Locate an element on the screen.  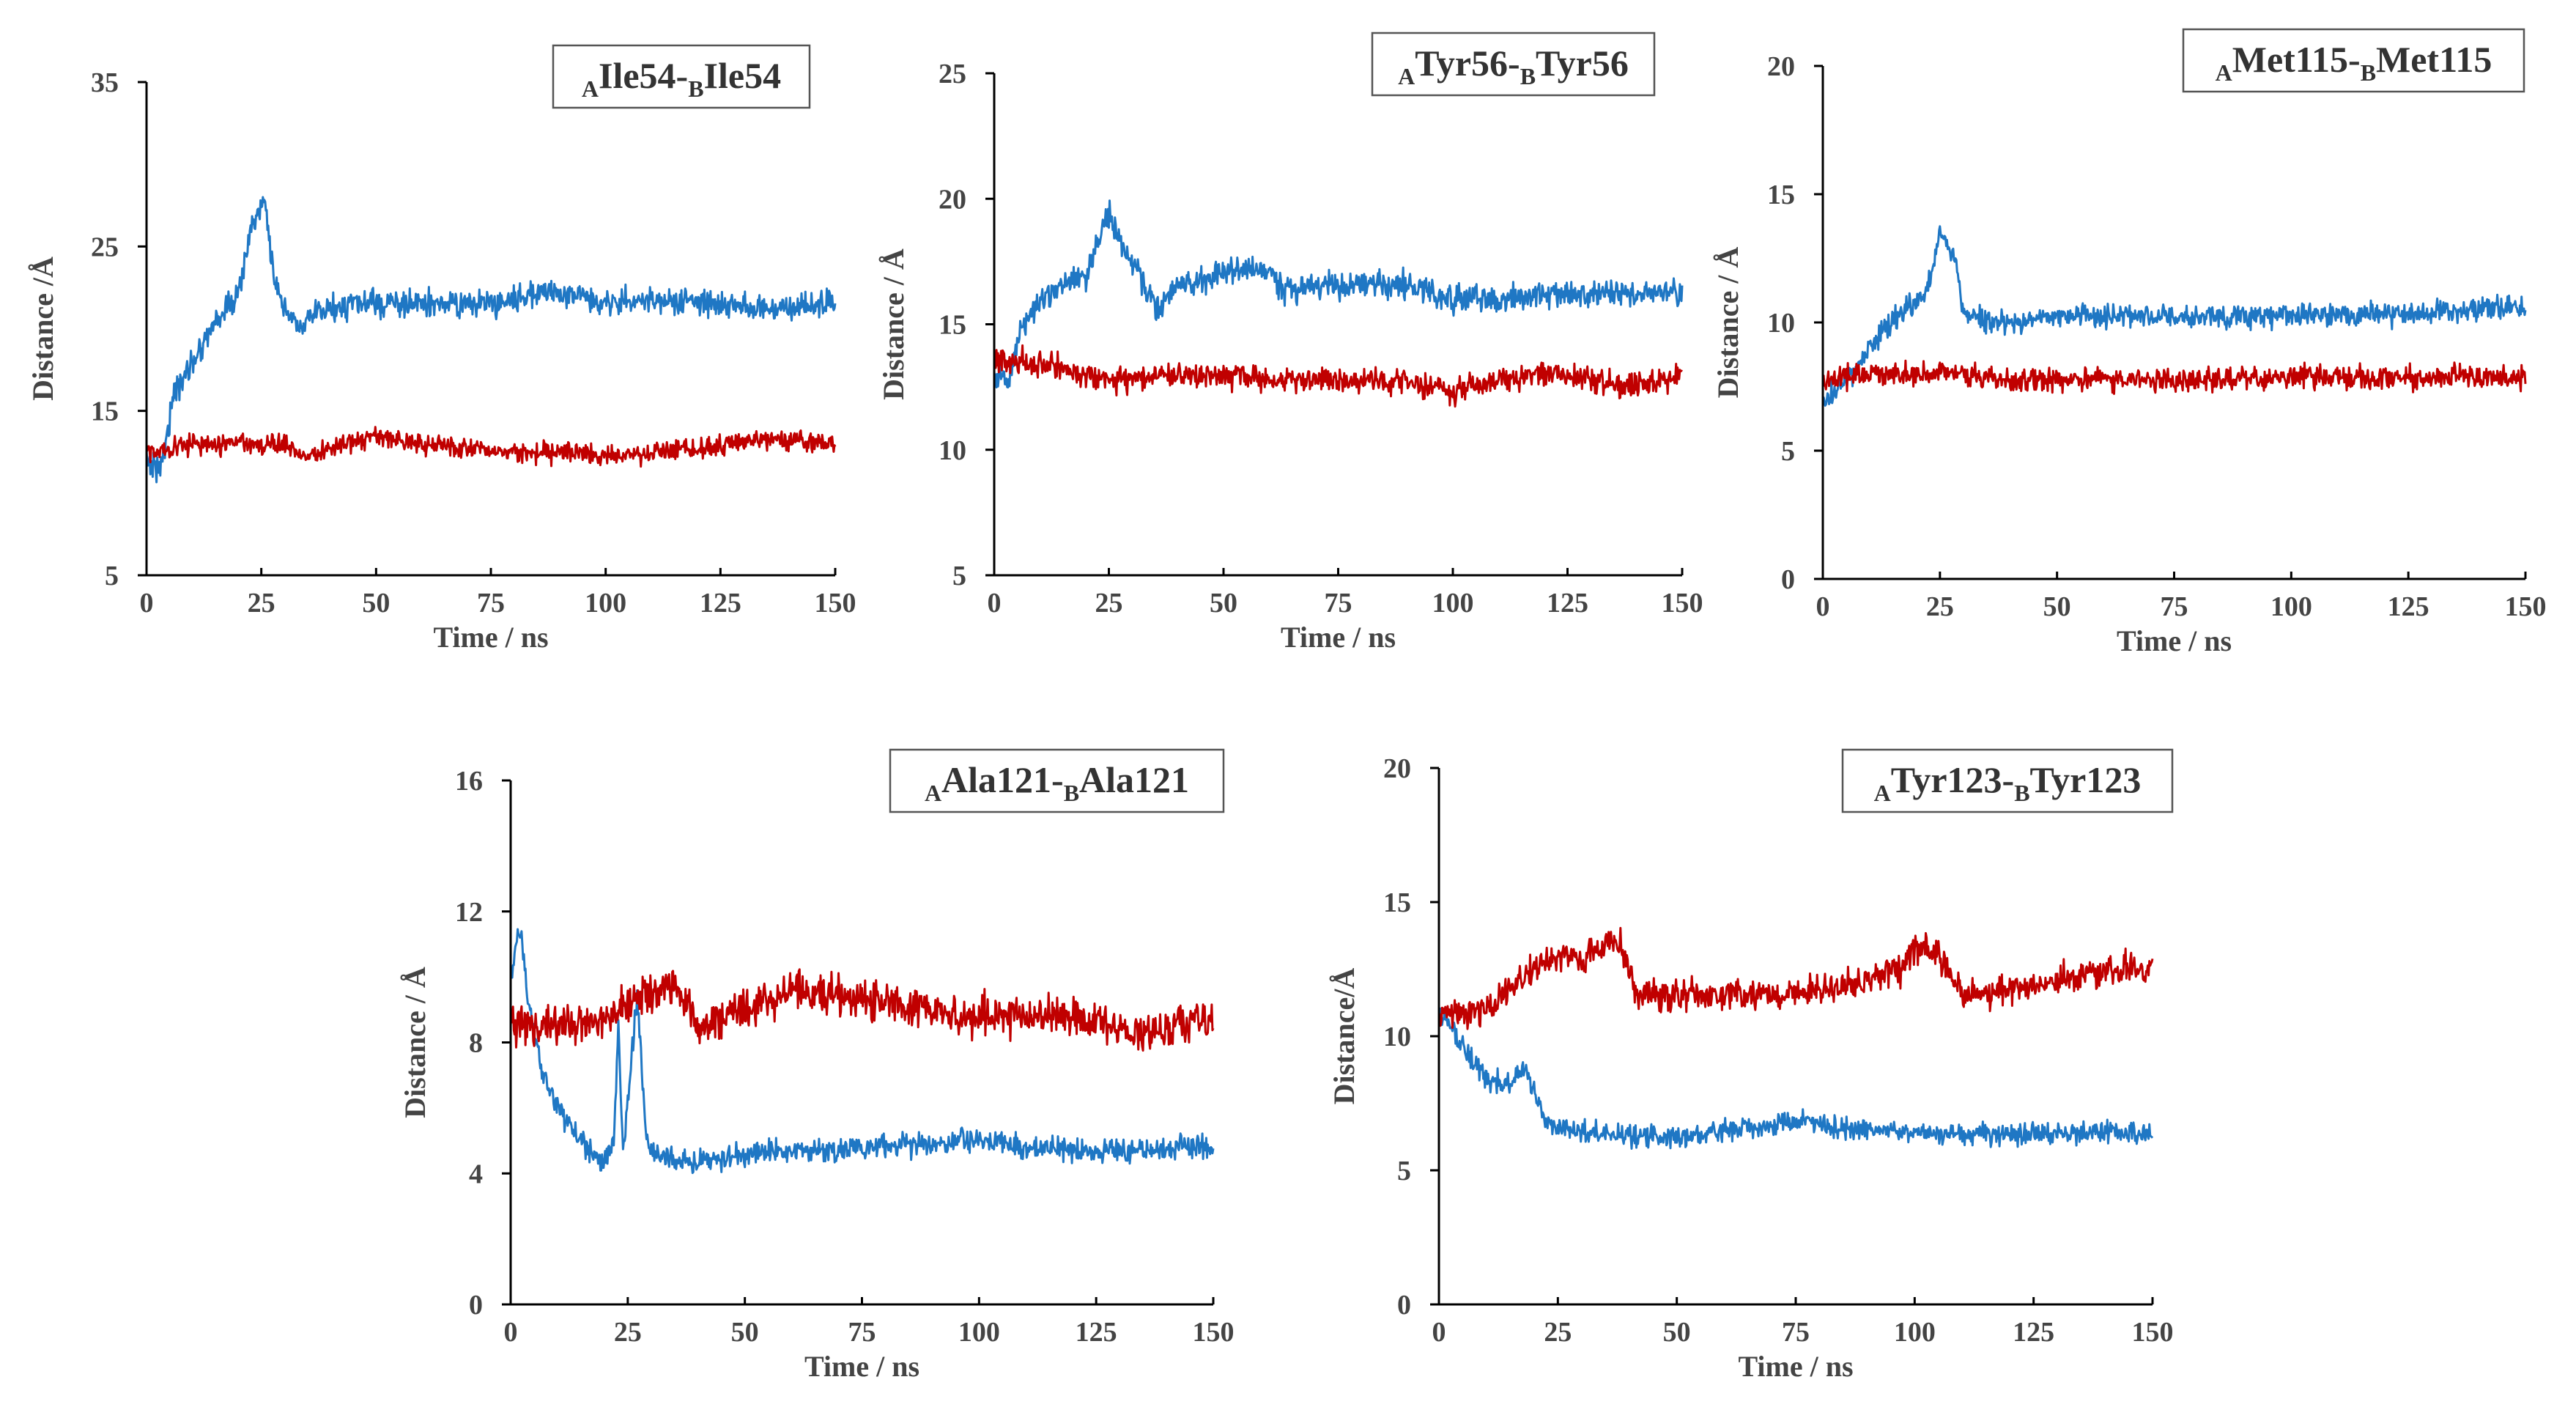
y-tick-label: 16 is located at coordinates (469, 781).